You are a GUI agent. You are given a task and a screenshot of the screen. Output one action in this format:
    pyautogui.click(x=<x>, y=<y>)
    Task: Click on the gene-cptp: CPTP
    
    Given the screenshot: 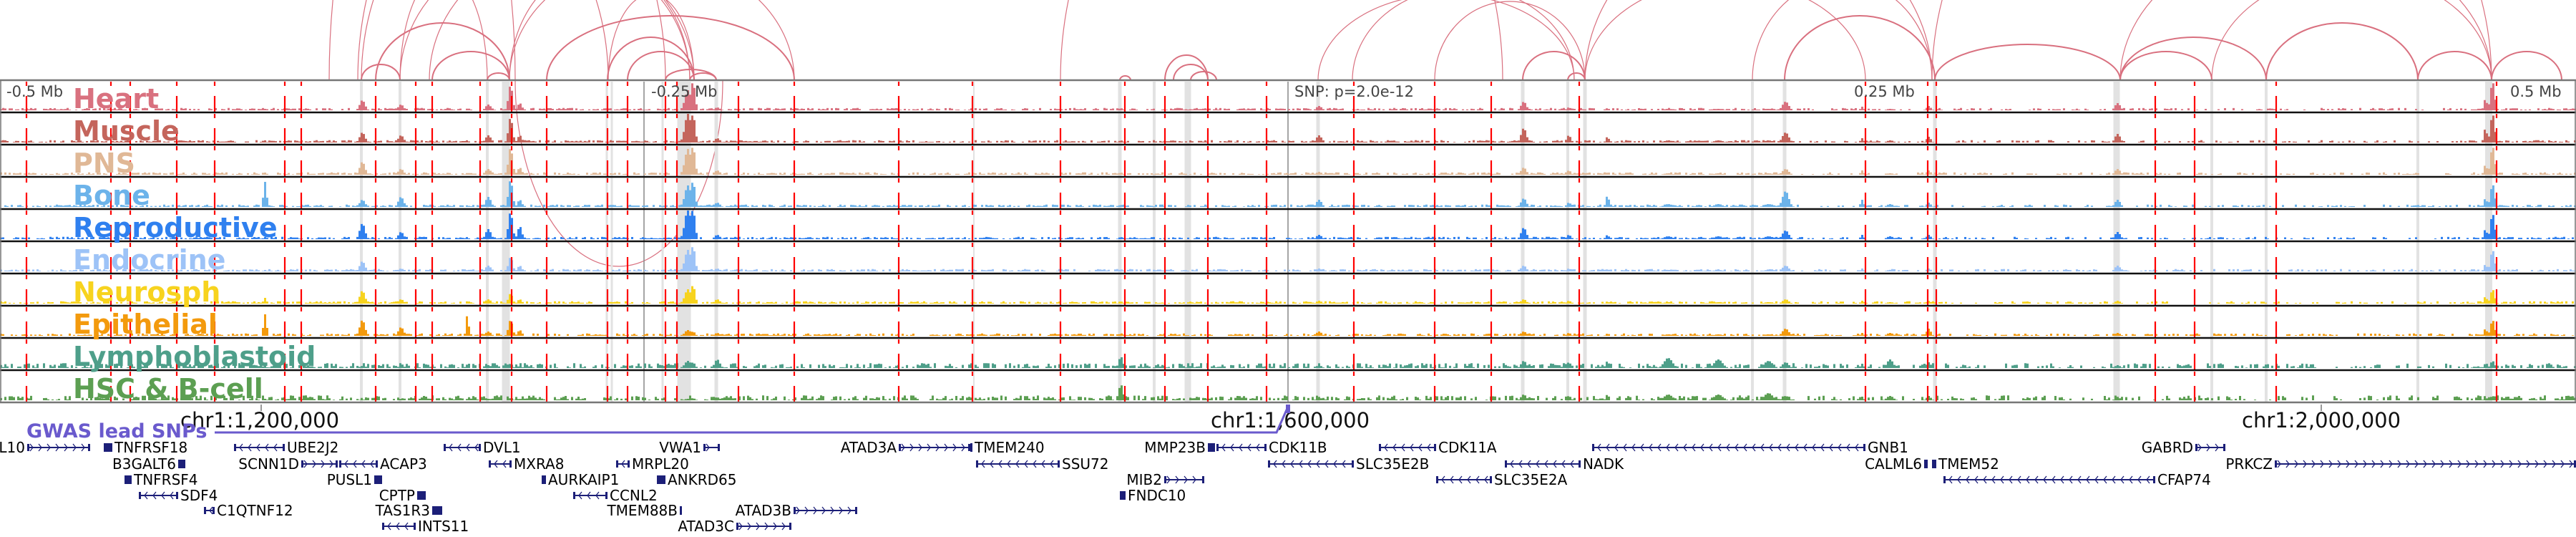 What is the action you would take?
    pyautogui.click(x=402, y=495)
    